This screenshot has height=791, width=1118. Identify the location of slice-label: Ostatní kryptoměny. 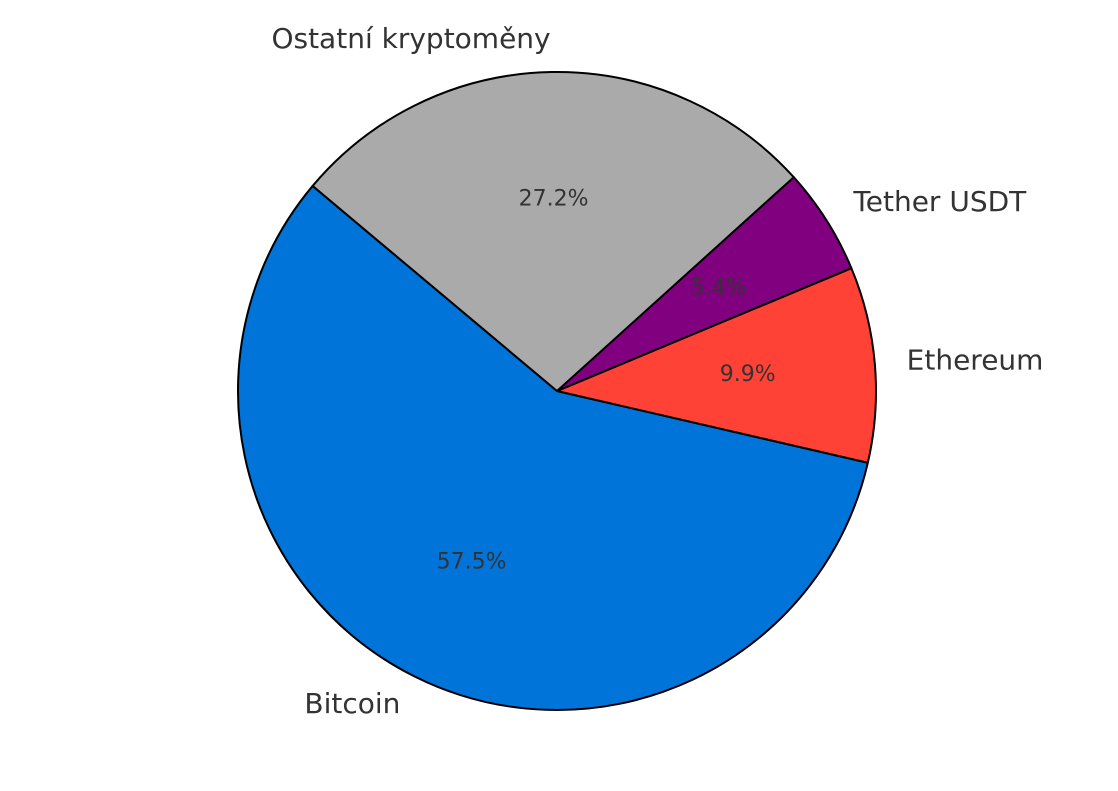
(410, 38).